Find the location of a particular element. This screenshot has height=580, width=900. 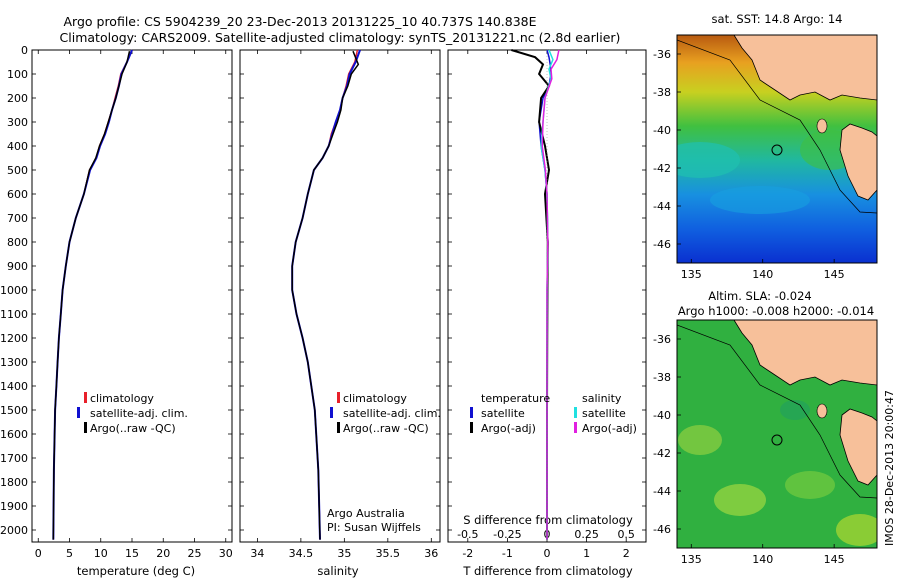

lon-tick-label: 135 is located at coordinates (691, 274).